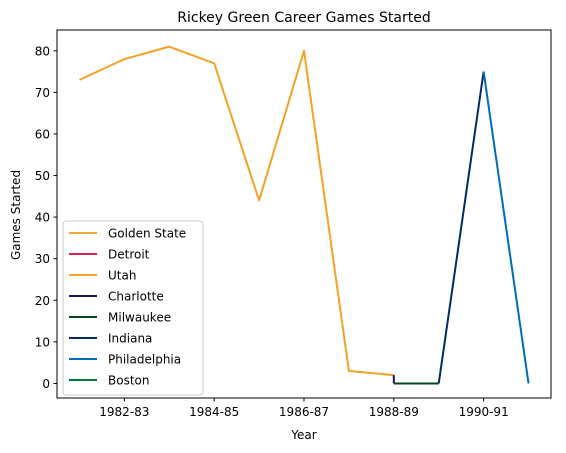  Describe the element at coordinates (46, 384) in the screenshot. I see `y-tick-label: 0` at that location.